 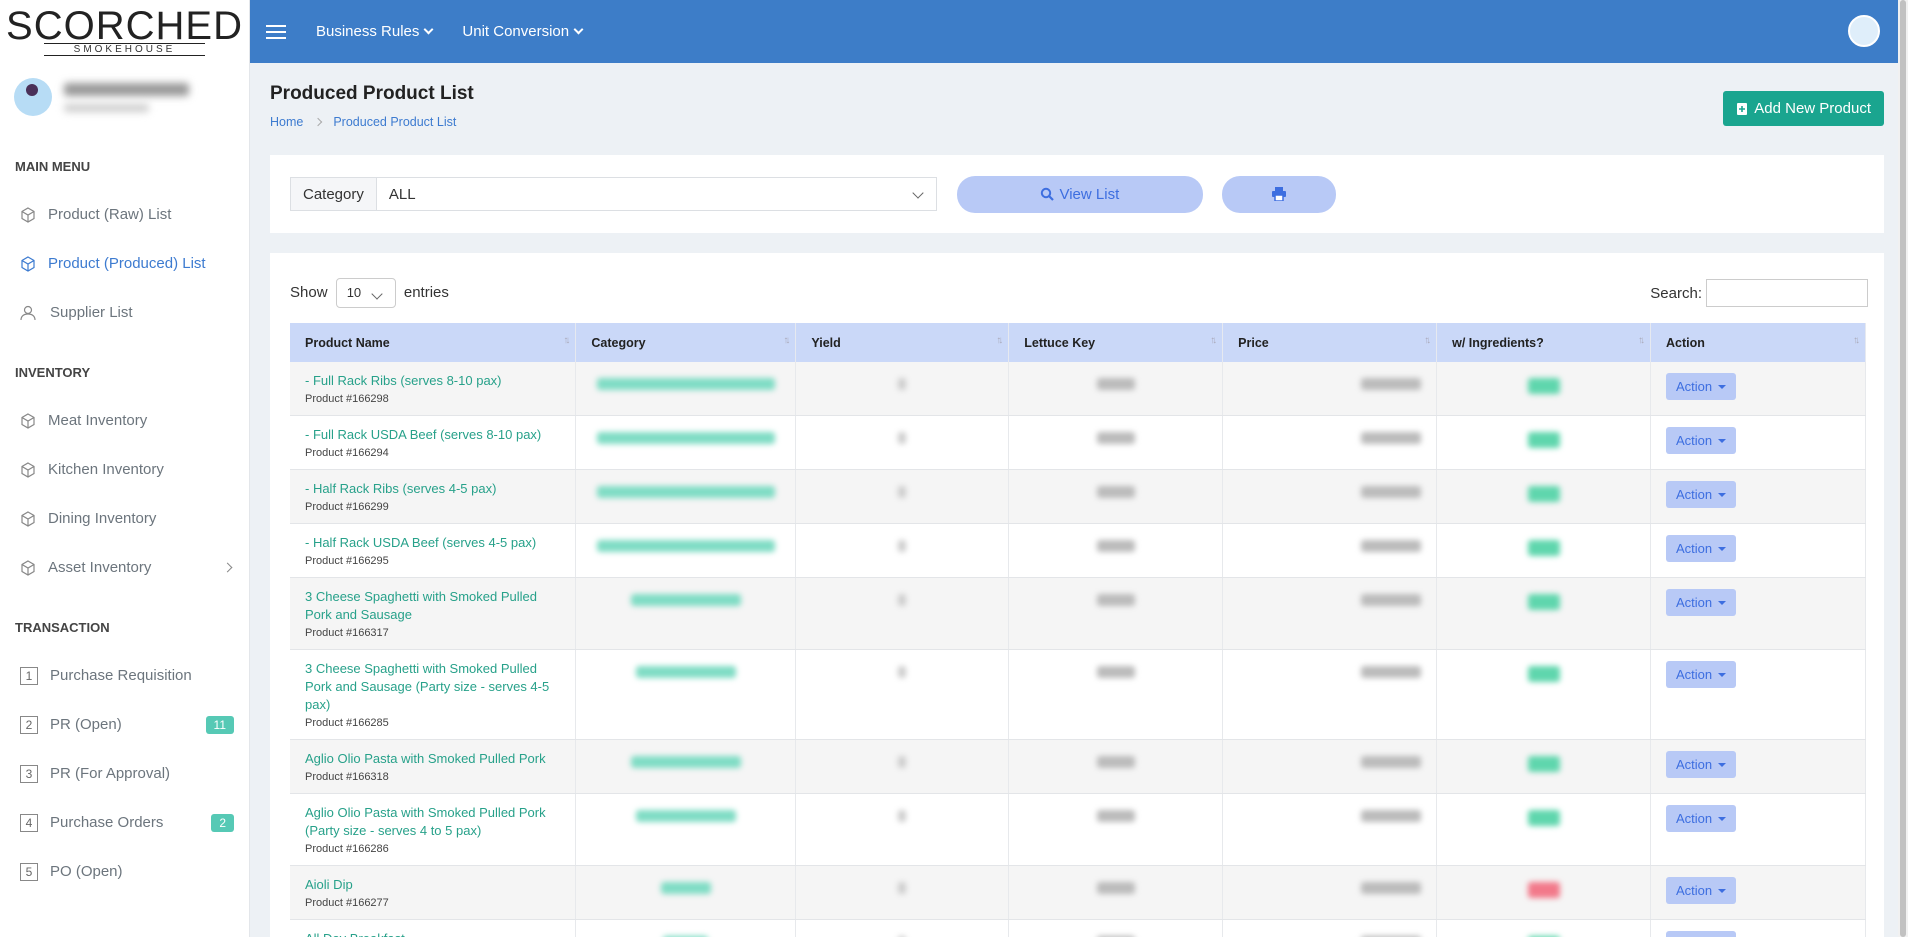 What do you see at coordinates (124, 31) in the screenshot?
I see `logo: SCORCHED SMOKEHOUSE` at bounding box center [124, 31].